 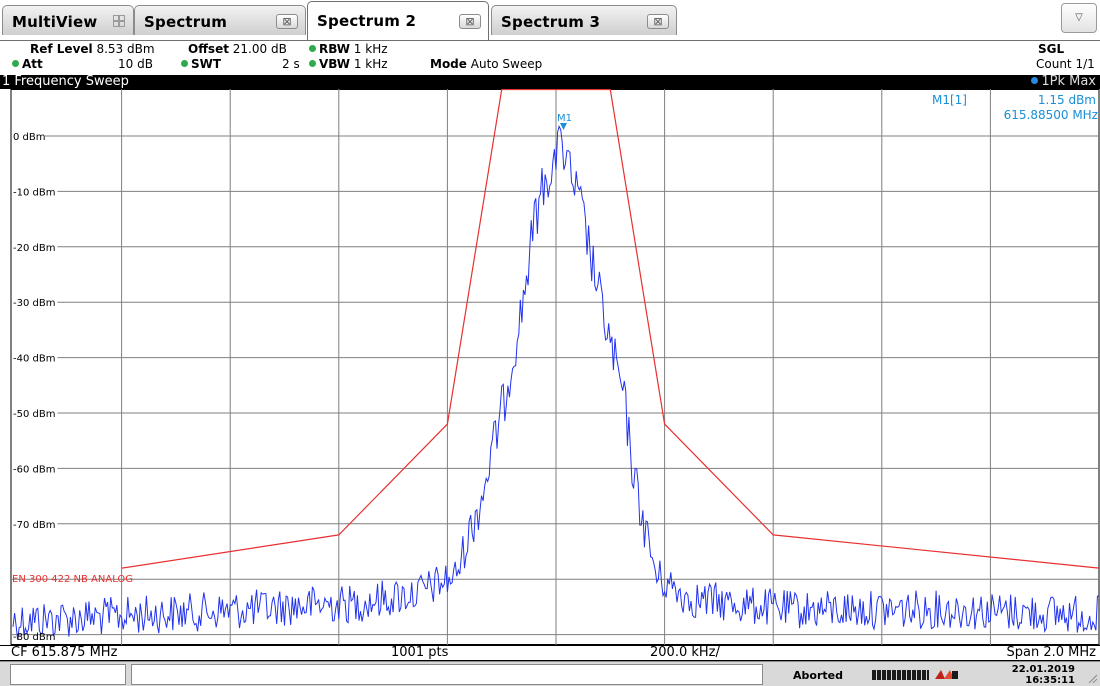 I want to click on status-bar: Aborted 22.01.2019 16:35:11, so click(x=550, y=673).